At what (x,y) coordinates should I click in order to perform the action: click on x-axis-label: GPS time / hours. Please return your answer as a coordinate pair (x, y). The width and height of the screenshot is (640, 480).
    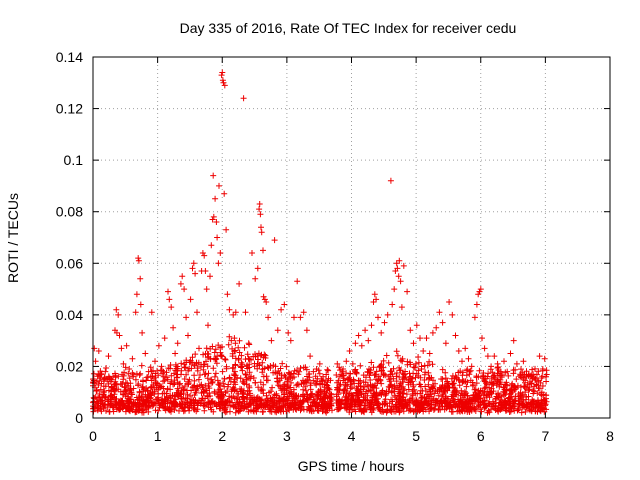
    Looking at the image, I should click on (351, 466).